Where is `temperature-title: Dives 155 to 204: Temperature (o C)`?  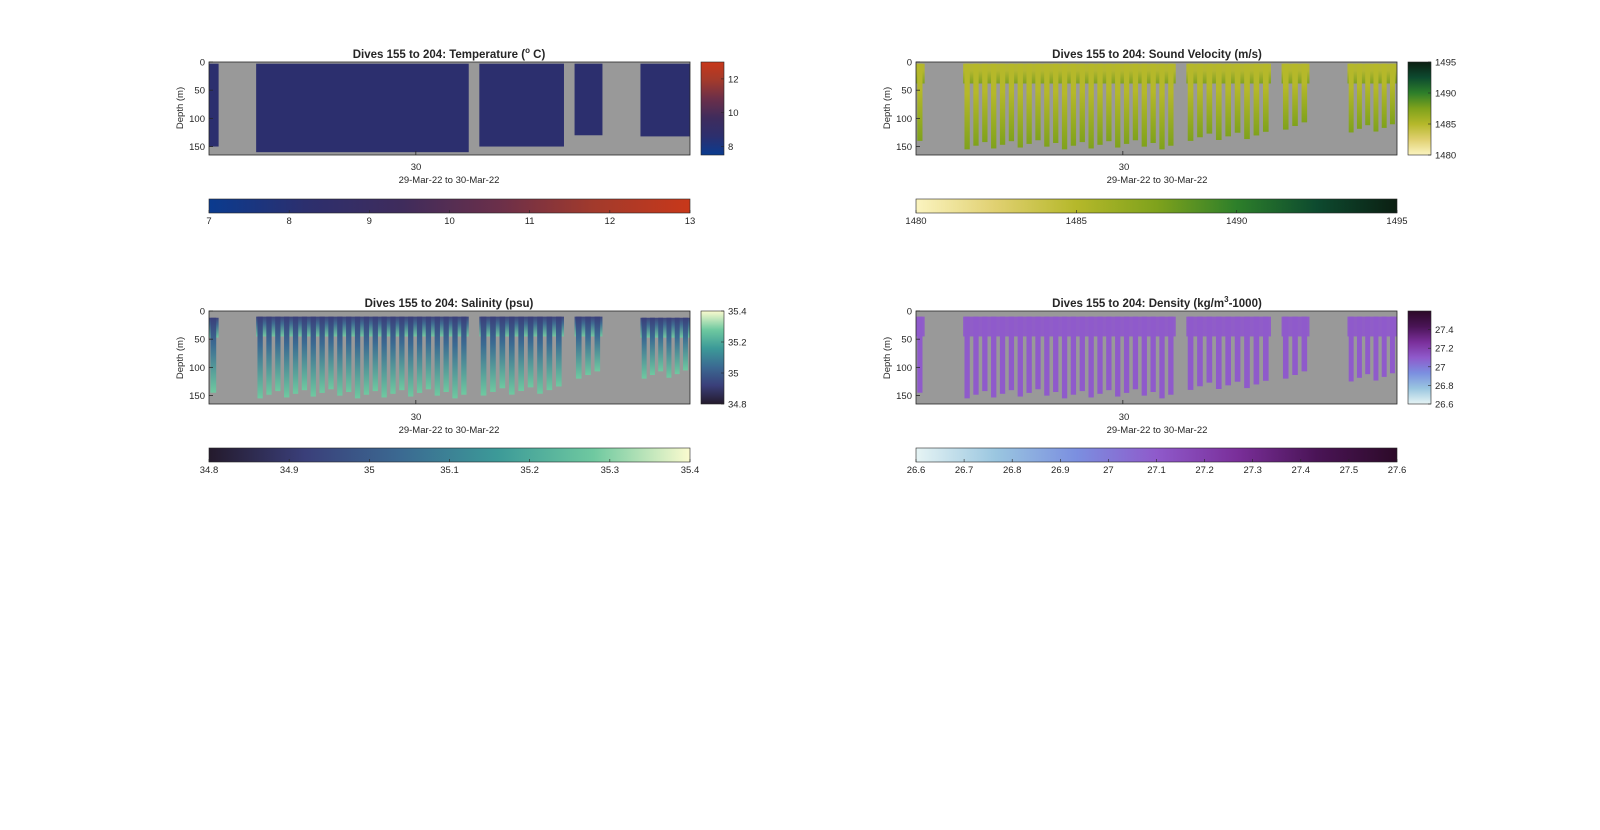
temperature-title: Dives 155 to 204: Temperature (o C) is located at coordinates (449, 53).